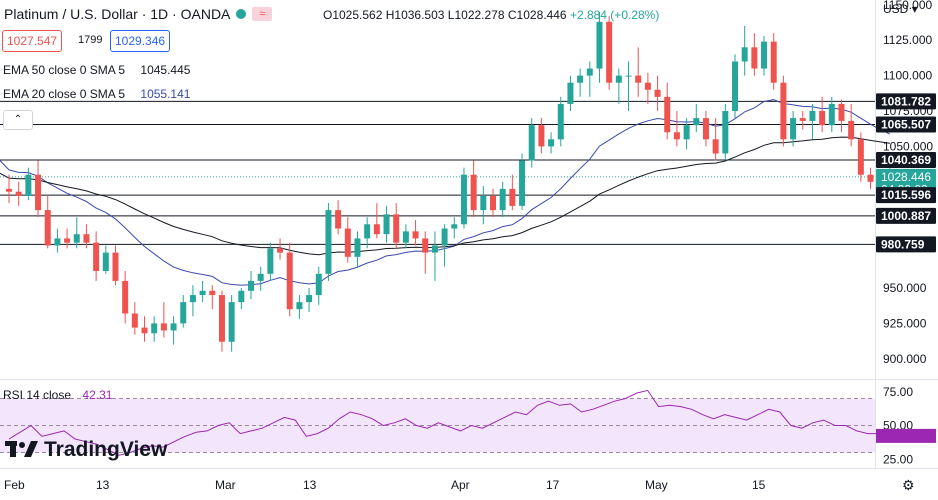 The width and height of the screenshot is (938, 500). What do you see at coordinates (18, 120) in the screenshot?
I see `collapse-legend-button: ⌃` at bounding box center [18, 120].